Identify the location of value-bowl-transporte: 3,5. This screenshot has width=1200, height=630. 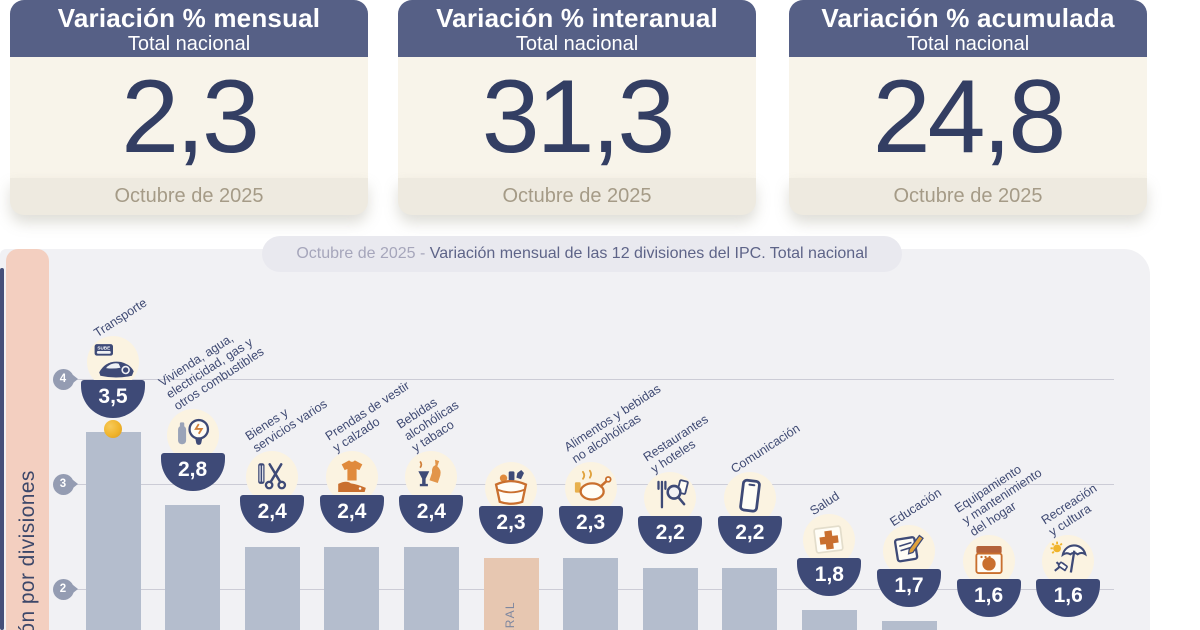
(113, 398).